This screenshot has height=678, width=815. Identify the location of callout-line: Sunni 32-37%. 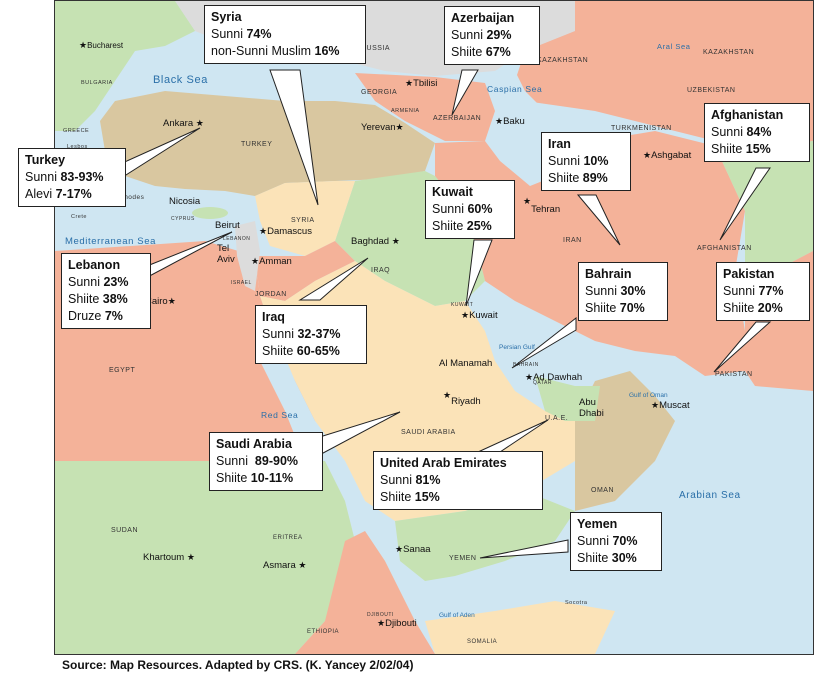
(301, 334).